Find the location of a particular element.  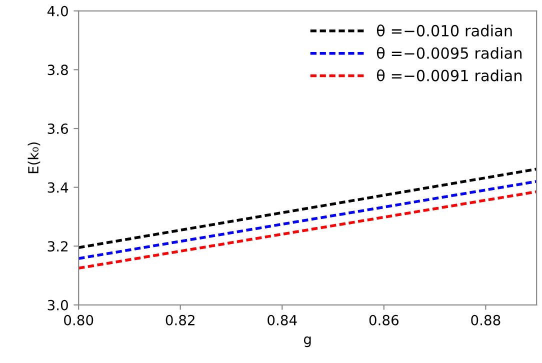

x-axis-title: g is located at coordinates (307, 342).